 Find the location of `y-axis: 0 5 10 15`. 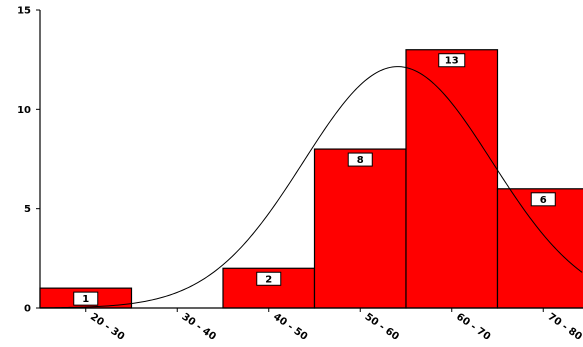

y-axis: 0 5 10 15 is located at coordinates (29, 160).